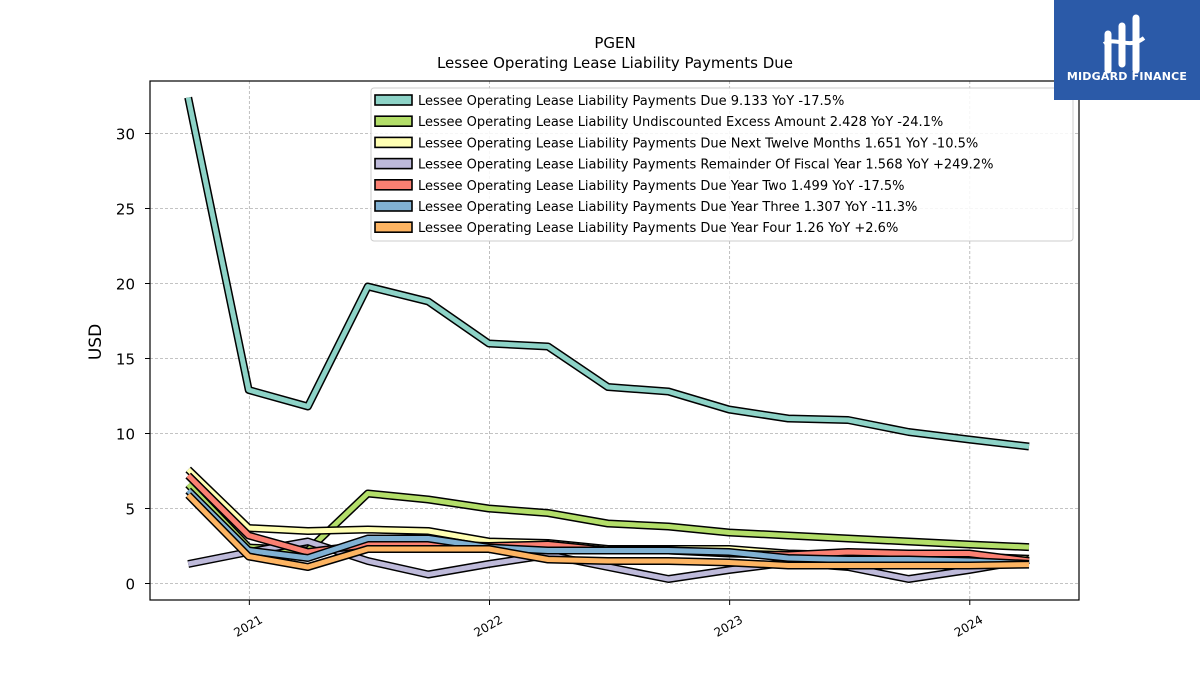 The image size is (1200, 675). I want to click on x-axis-ticks: 2021 2022 2023 2024, so click(608, 620).